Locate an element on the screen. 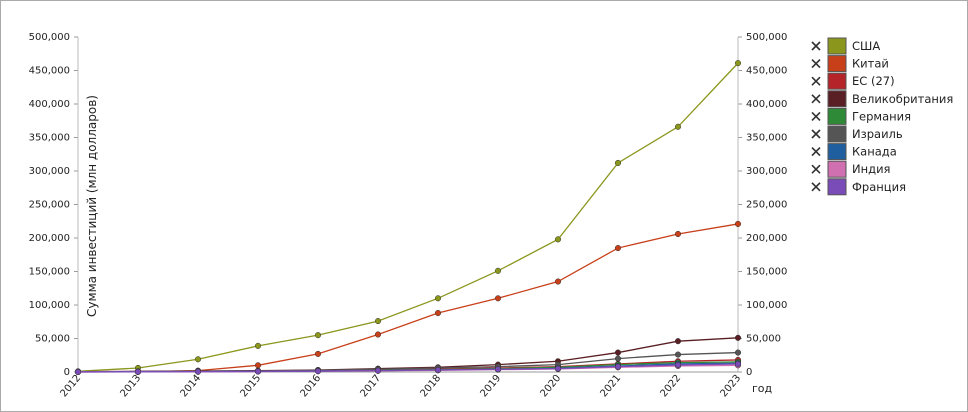 This screenshot has height=412, width=968. y2-tick-label: 350,000 is located at coordinates (766, 138).